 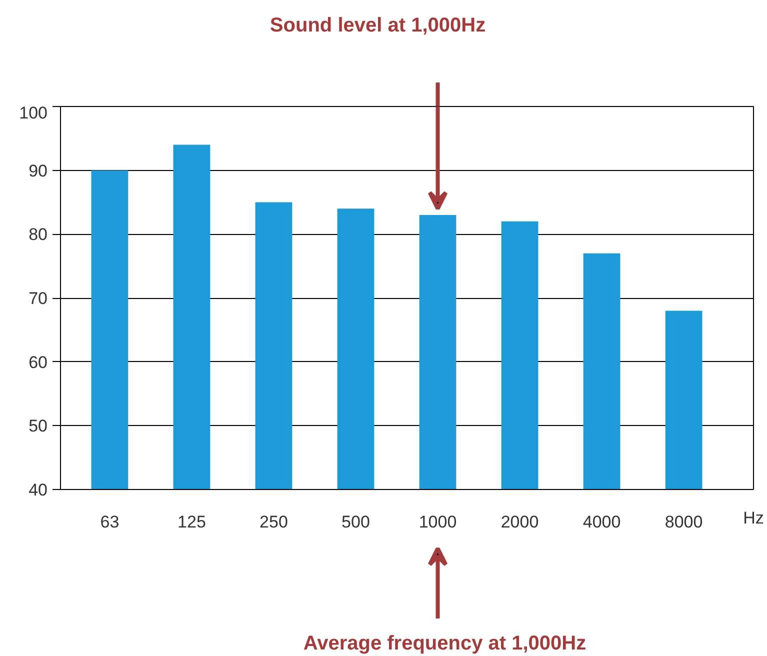 I want to click on y-tick-label: 90, so click(x=38, y=170).